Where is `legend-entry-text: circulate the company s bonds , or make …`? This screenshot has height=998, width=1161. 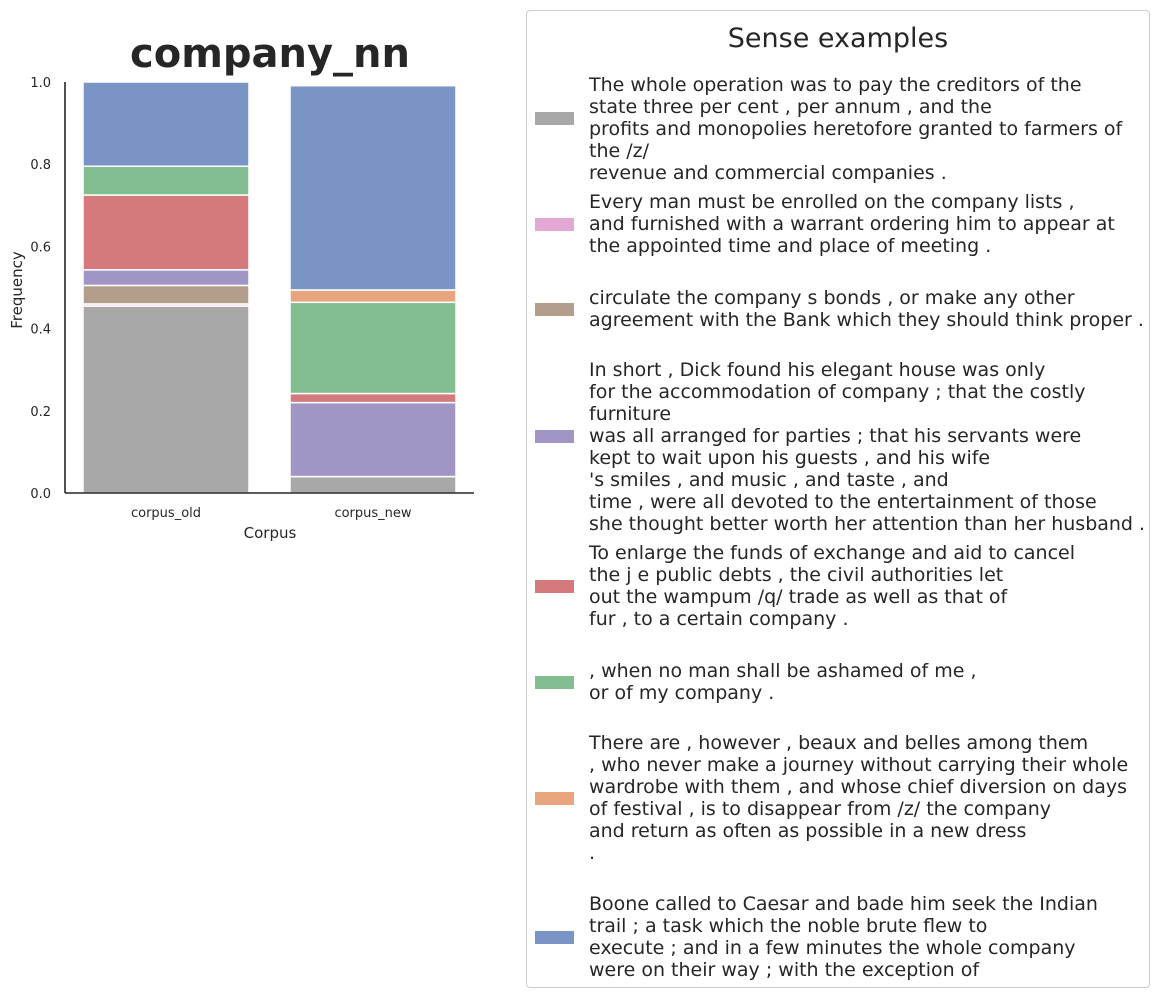 legend-entry-text: circulate the company s bonds , or make … is located at coordinates (866, 309).